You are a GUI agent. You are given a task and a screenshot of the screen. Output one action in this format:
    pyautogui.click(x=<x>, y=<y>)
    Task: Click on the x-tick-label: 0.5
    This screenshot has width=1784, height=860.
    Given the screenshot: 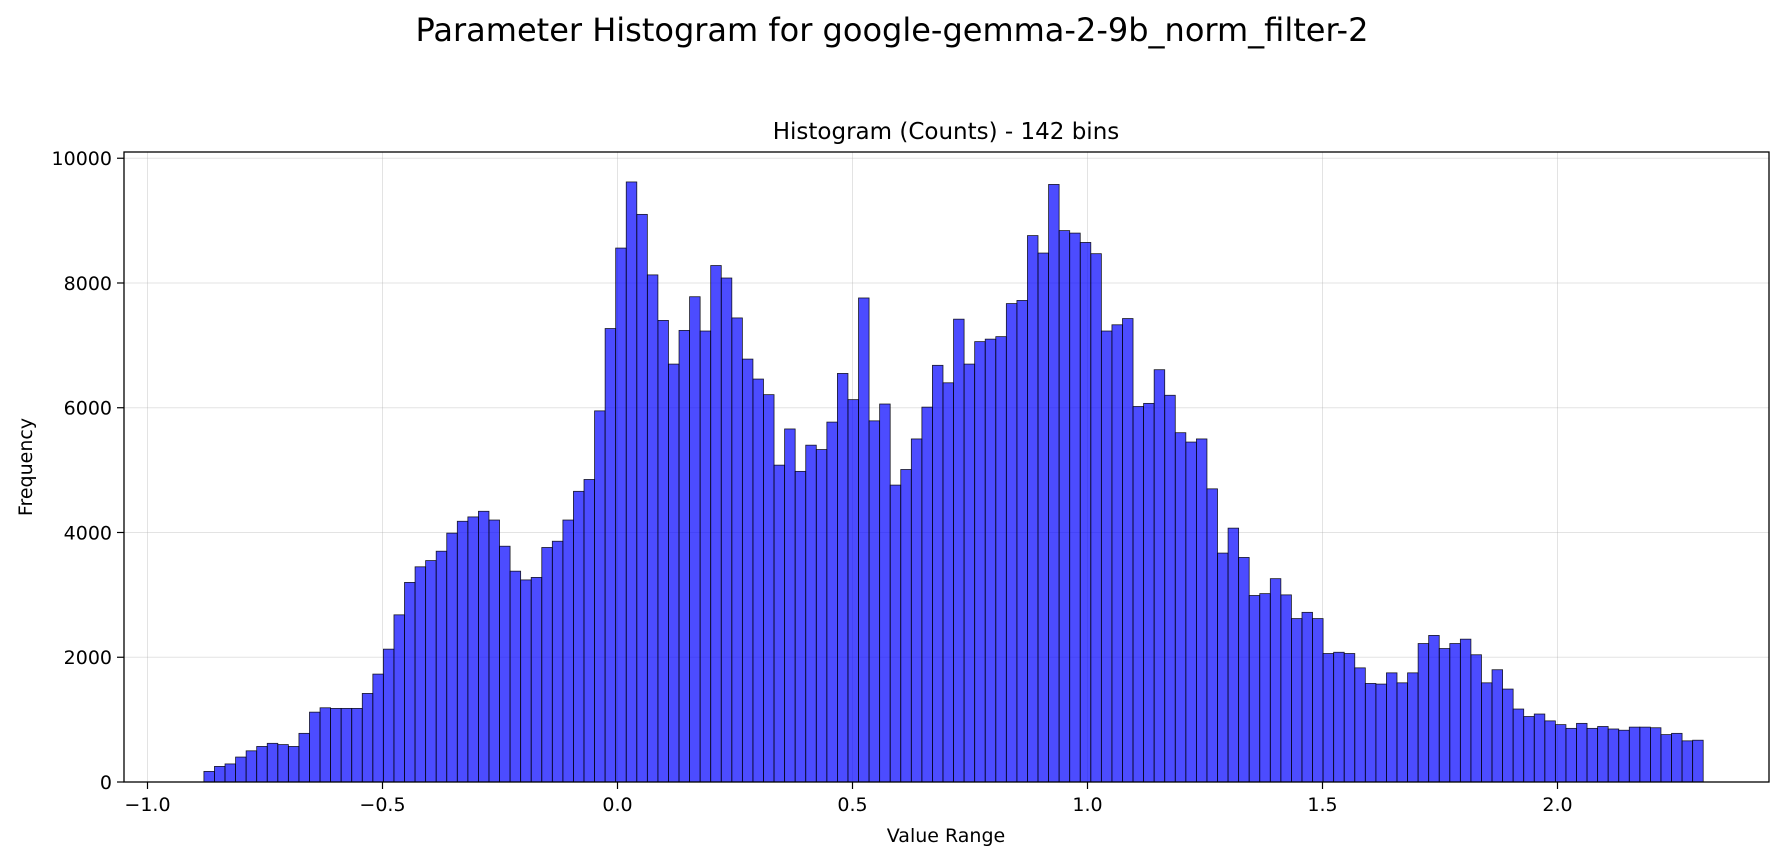 What is the action you would take?
    pyautogui.click(x=852, y=805)
    